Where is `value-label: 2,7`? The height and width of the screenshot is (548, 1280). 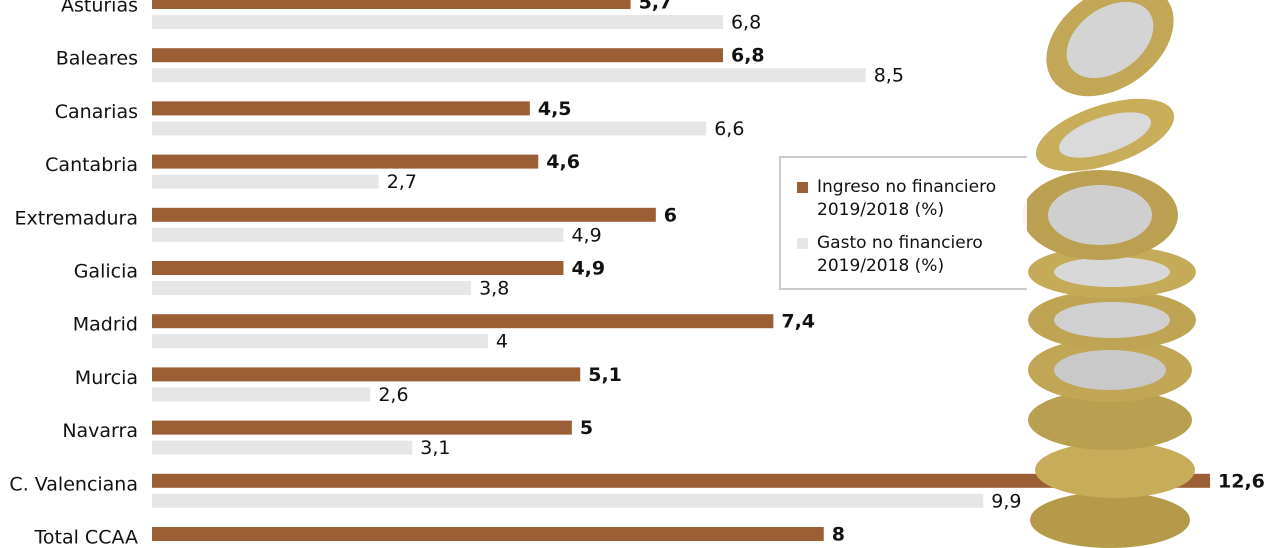 value-label: 2,7 is located at coordinates (402, 182).